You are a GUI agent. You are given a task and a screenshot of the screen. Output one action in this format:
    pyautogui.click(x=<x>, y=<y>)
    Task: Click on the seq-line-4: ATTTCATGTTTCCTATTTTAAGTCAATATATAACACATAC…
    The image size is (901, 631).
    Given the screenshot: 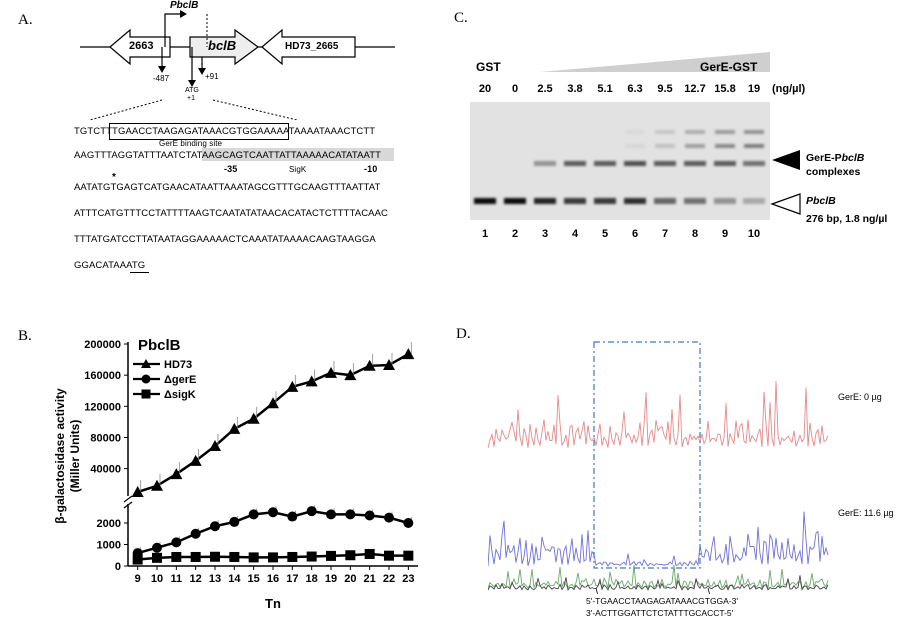 What is the action you would take?
    pyautogui.click(x=231, y=213)
    